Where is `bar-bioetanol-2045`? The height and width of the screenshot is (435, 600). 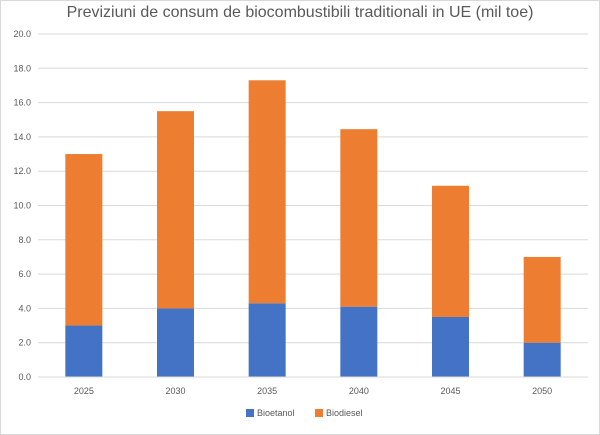
bar-bioetanol-2045 is located at coordinates (450, 346).